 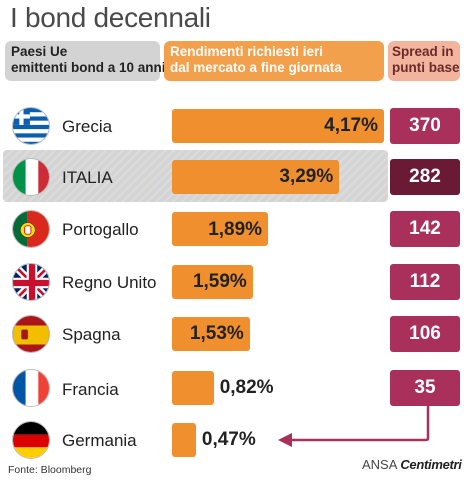 I want to click on country-label: ITALIA, so click(x=87, y=177).